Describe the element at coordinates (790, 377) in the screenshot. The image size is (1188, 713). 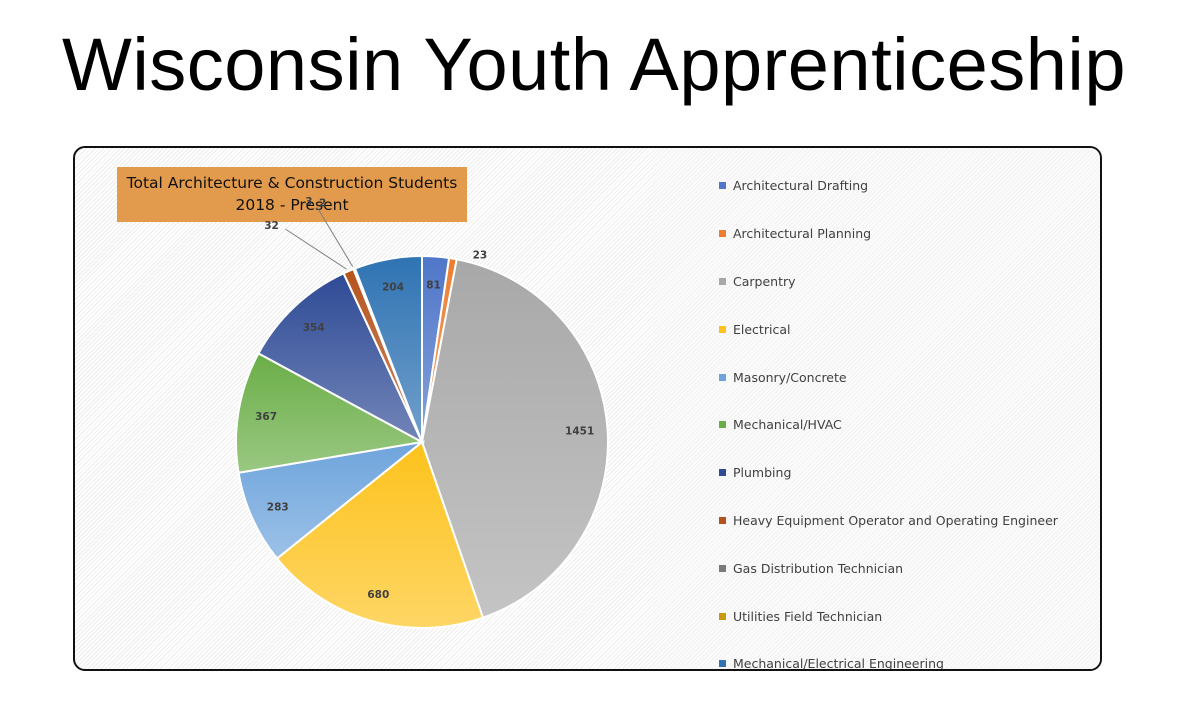
I see `legend-label: Masonry/Concrete` at that location.